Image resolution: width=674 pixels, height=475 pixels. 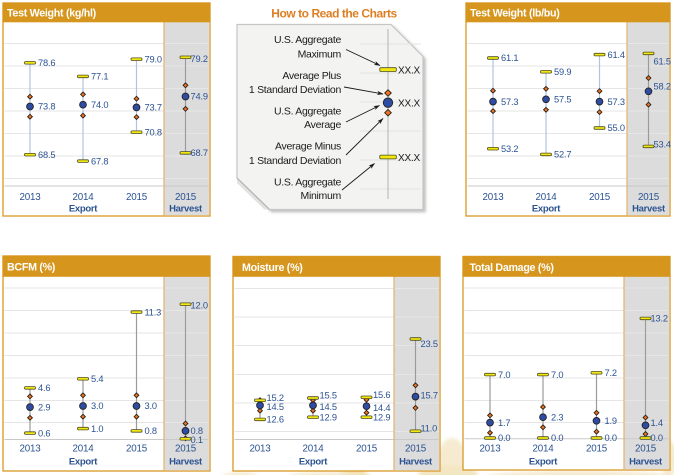 What do you see at coordinates (46, 155) in the screenshot?
I see `svg-text: 68.5` at bounding box center [46, 155].